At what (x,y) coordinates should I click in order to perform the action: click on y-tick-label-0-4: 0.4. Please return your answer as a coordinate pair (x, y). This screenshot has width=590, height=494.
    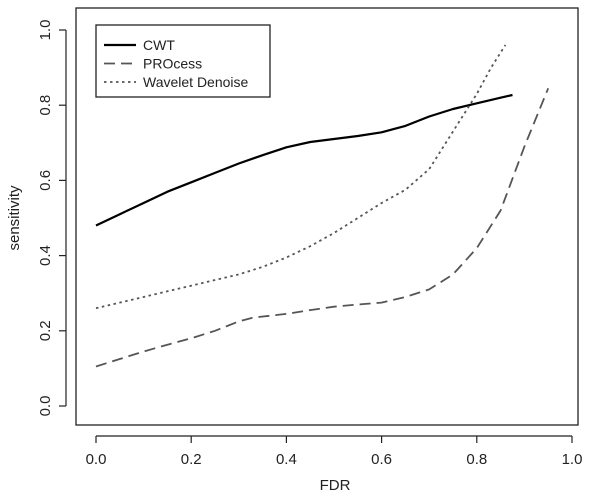
    Looking at the image, I should click on (45, 255).